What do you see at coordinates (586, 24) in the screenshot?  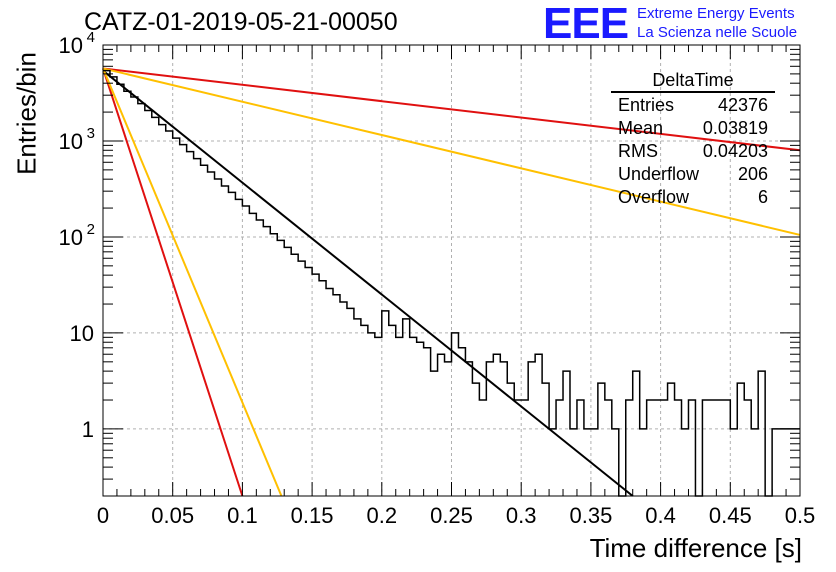 I see `eee-logo: EEE` at bounding box center [586, 24].